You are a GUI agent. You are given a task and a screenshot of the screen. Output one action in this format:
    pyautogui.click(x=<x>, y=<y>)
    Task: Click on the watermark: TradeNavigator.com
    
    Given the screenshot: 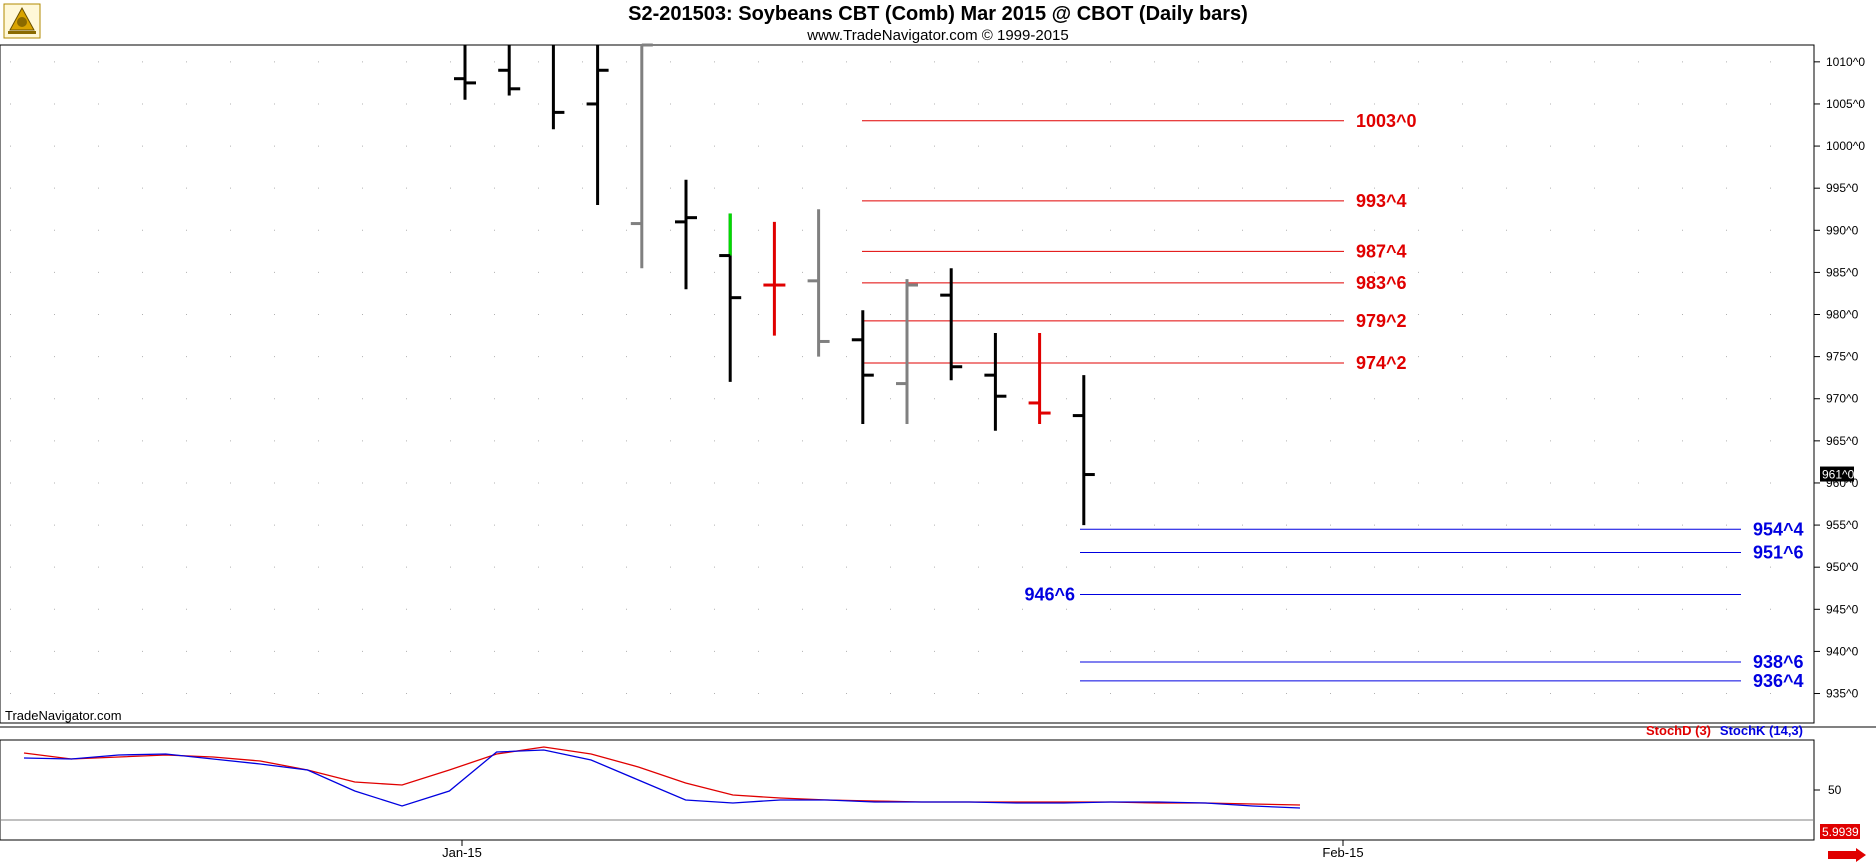 What is the action you would take?
    pyautogui.click(x=63, y=715)
    